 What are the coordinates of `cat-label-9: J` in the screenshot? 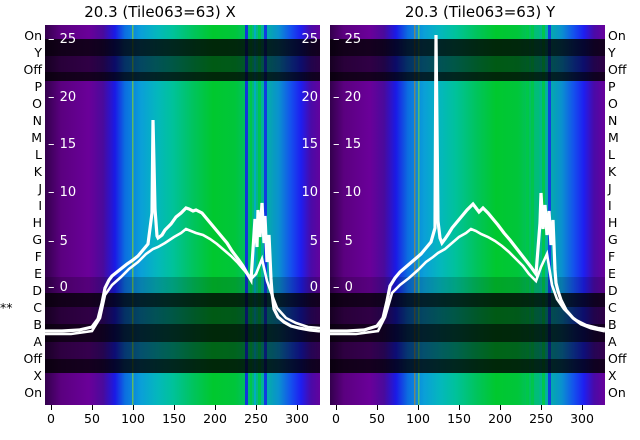 It's located at (40, 188).